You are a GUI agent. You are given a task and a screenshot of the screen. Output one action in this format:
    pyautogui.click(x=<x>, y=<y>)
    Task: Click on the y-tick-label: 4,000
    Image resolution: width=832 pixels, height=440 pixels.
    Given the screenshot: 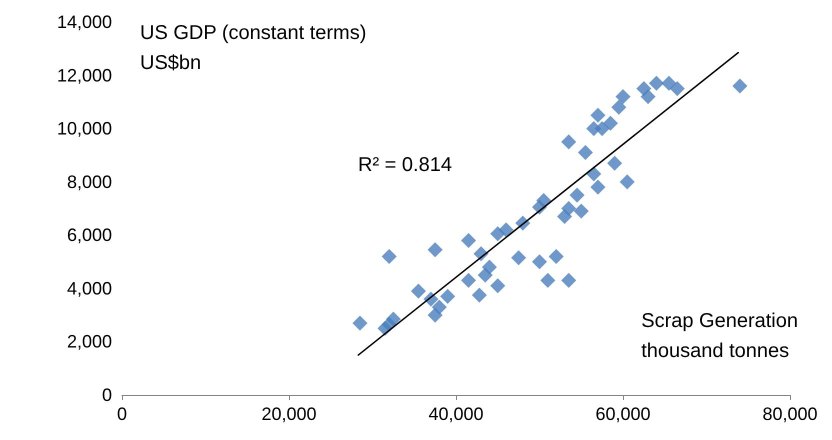 What is the action you would take?
    pyautogui.click(x=89, y=288)
    